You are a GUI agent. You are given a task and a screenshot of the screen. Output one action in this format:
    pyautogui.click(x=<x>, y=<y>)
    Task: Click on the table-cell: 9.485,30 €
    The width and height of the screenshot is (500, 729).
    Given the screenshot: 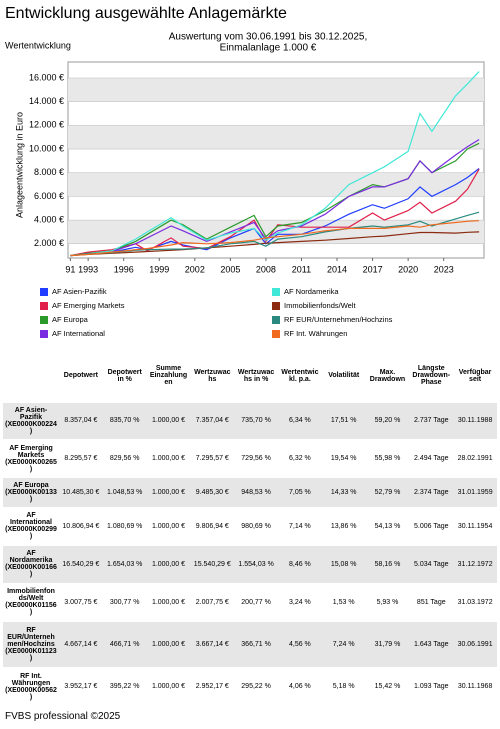 What is the action you would take?
    pyautogui.click(x=212, y=492)
    